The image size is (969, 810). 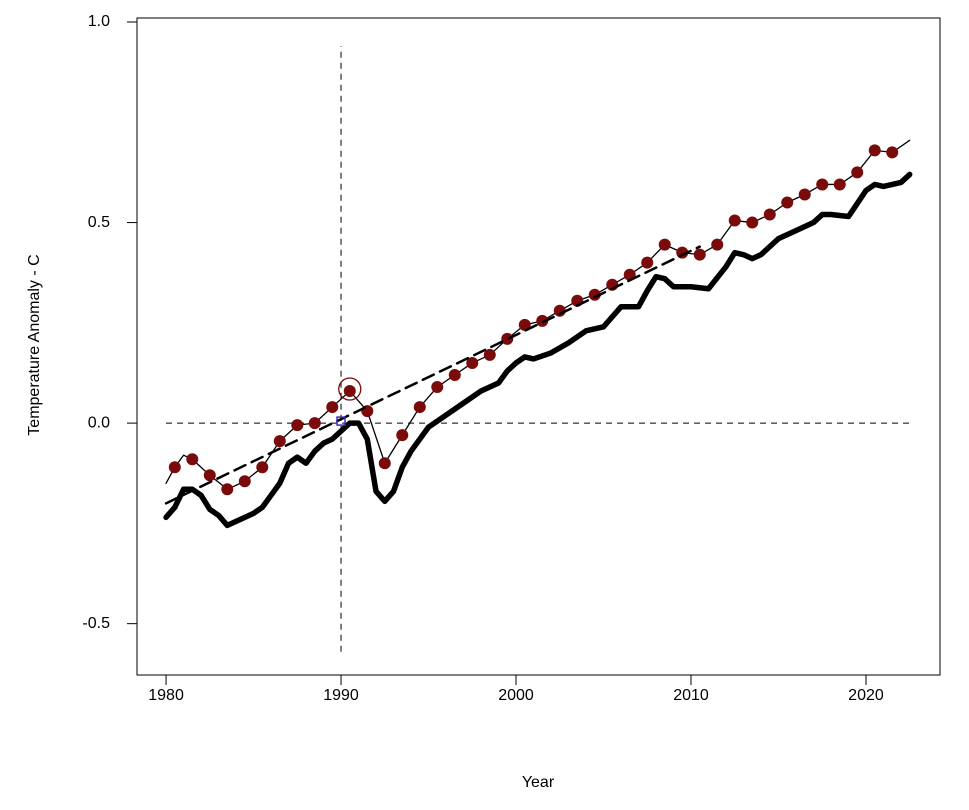 I want to click on x-tick-label: 1980, so click(x=166, y=695).